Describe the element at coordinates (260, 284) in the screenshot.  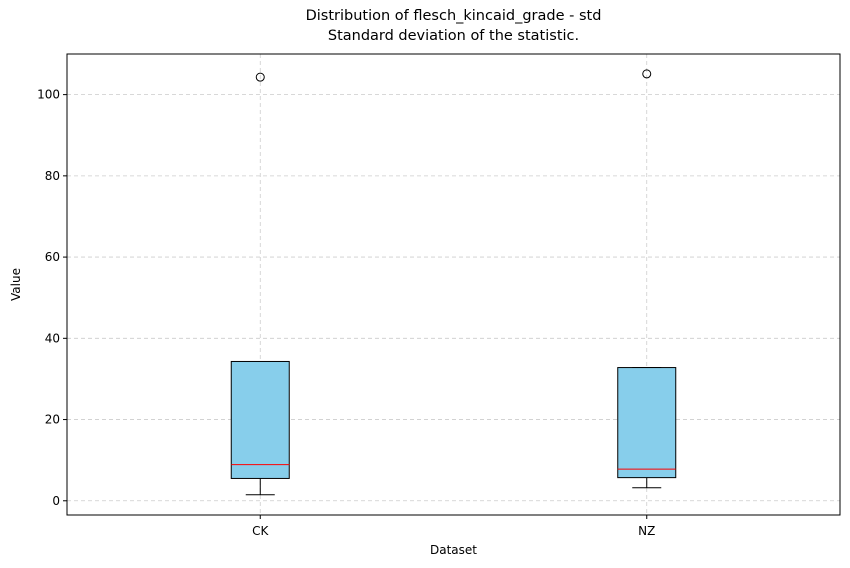
I see `box-group-ck` at that location.